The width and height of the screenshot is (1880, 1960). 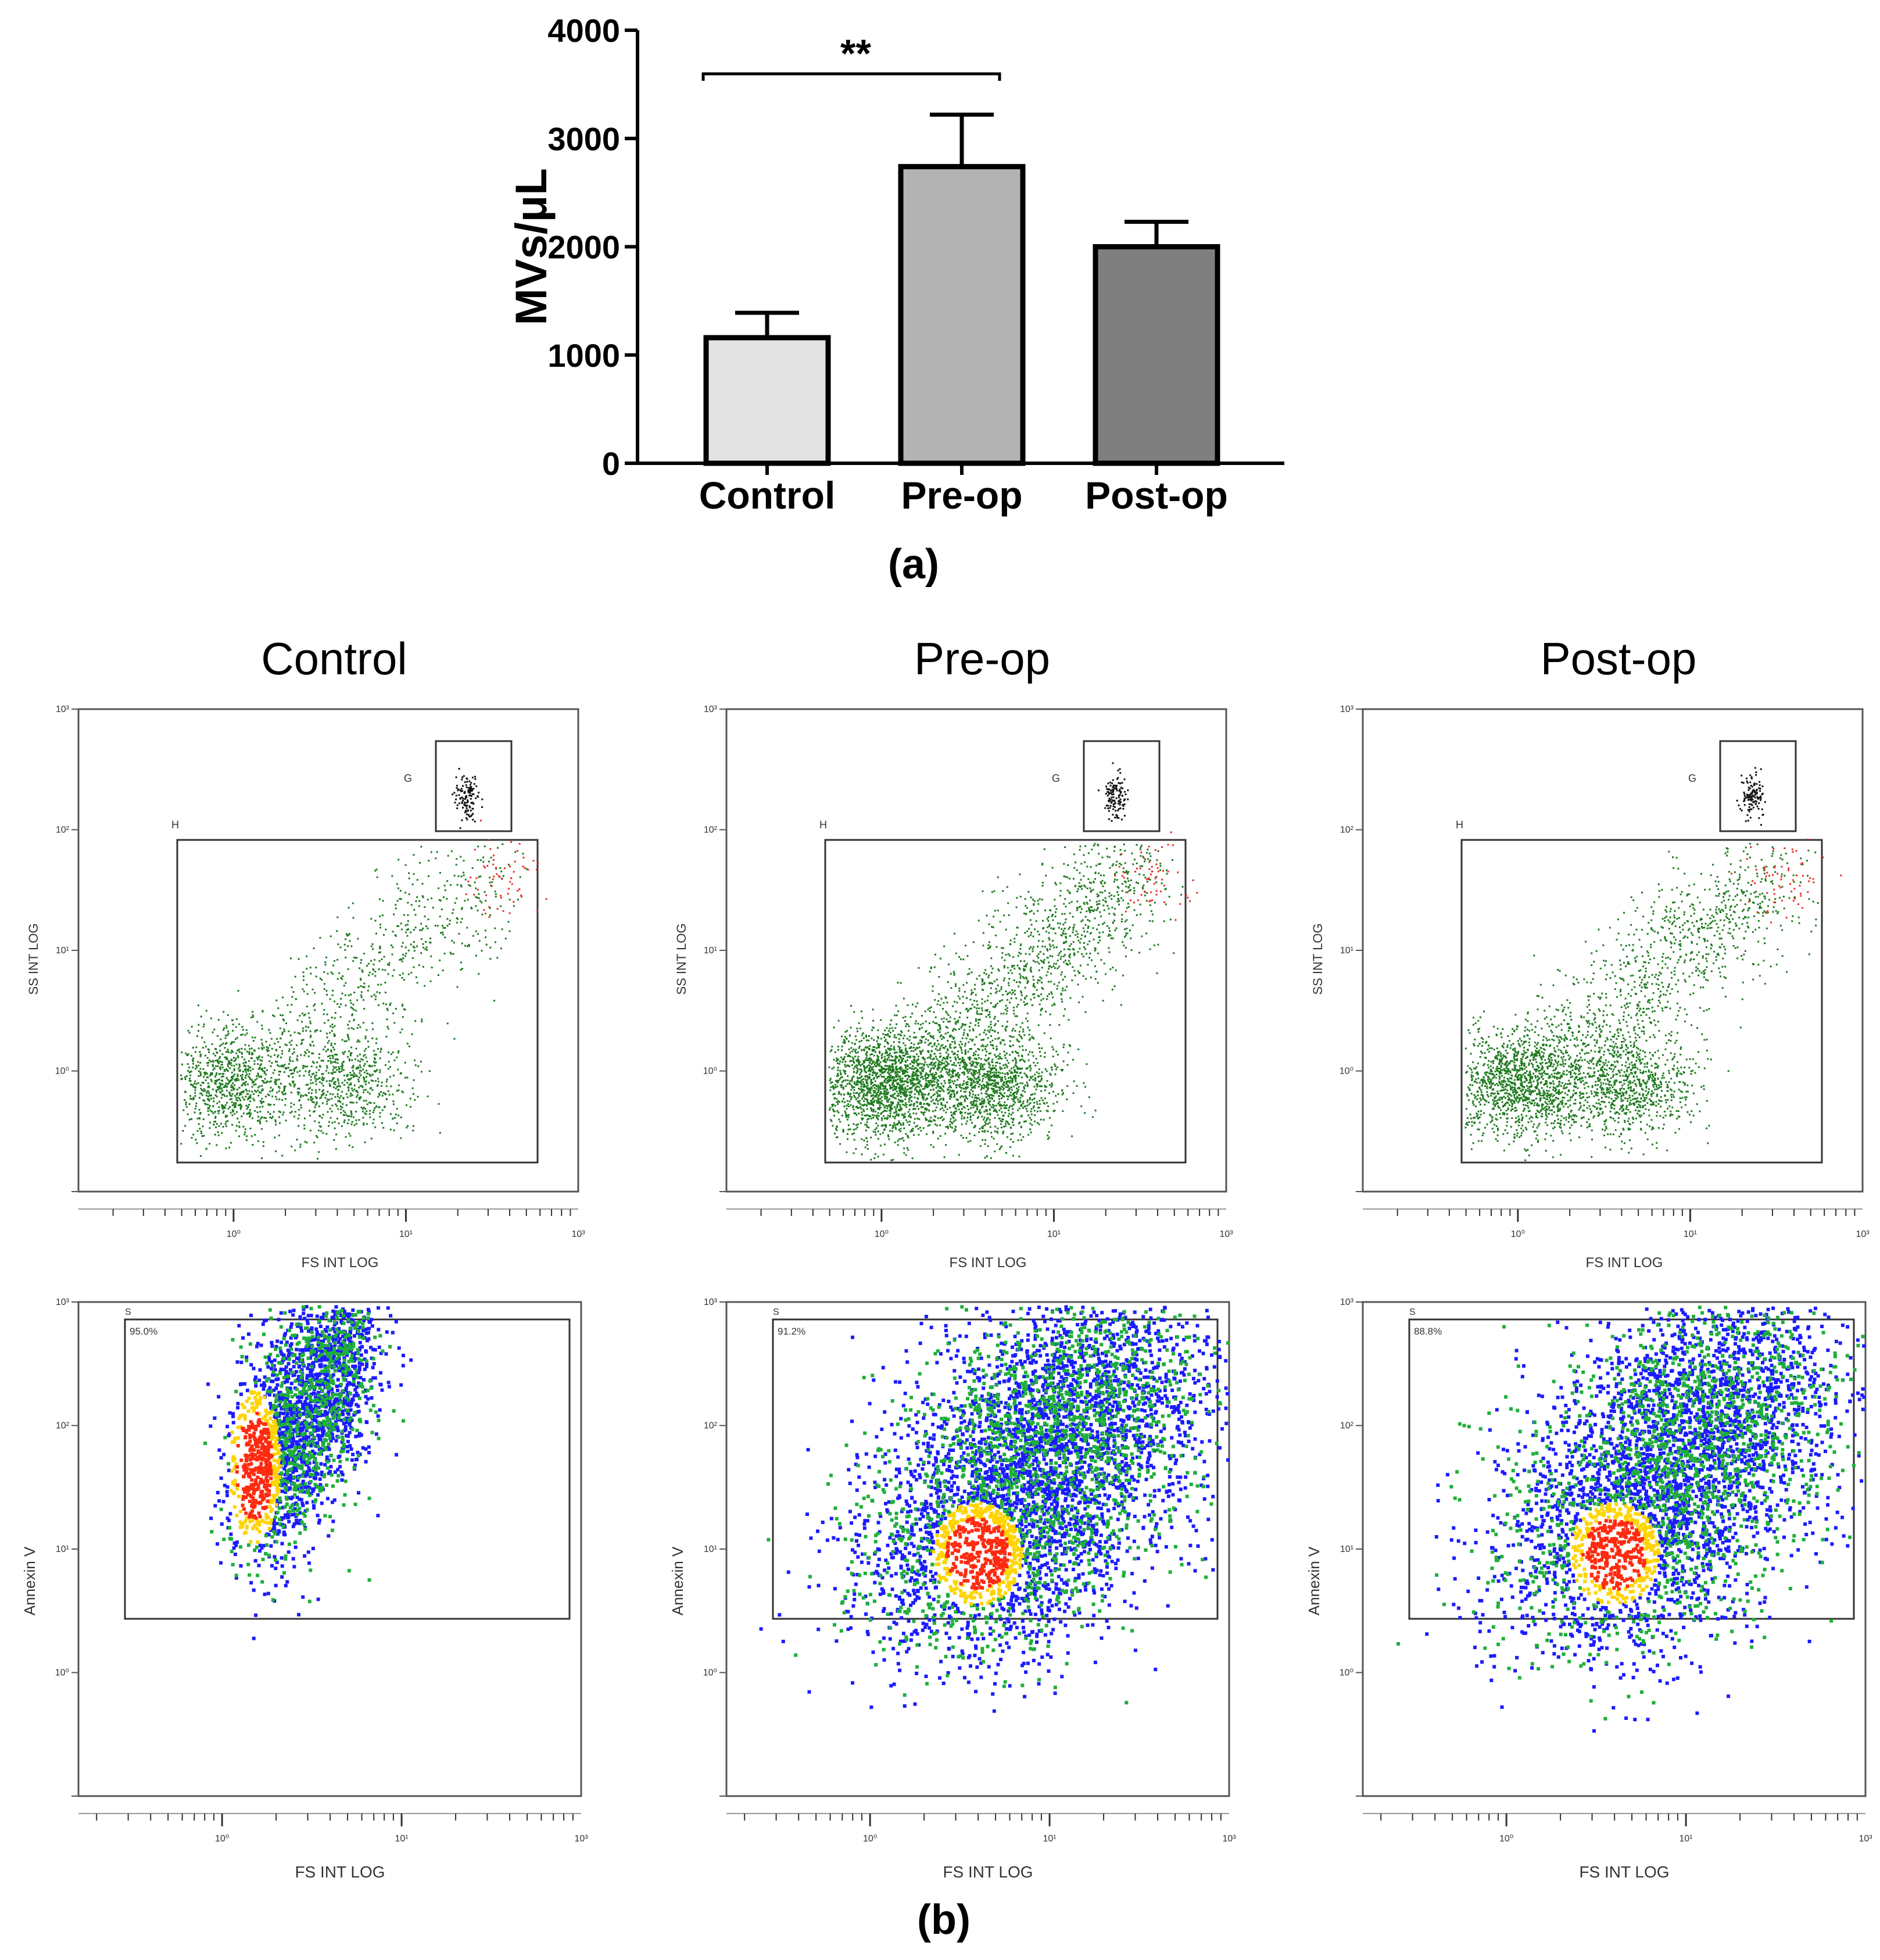 What do you see at coordinates (1156, 355) in the screenshot?
I see `bar-post-op` at bounding box center [1156, 355].